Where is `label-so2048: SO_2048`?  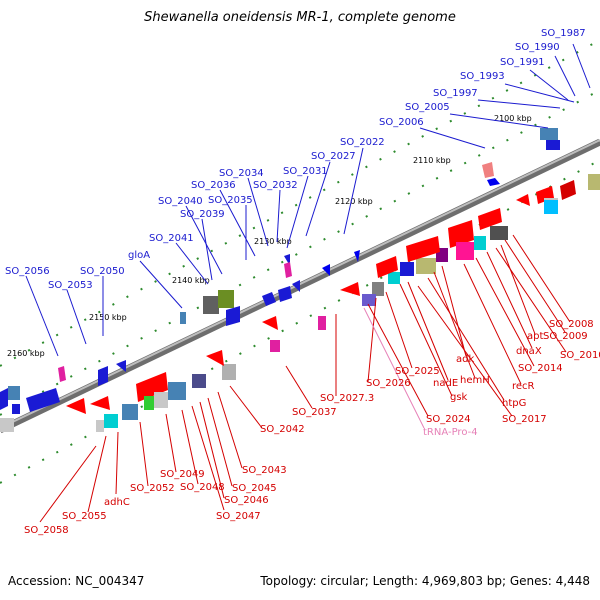
label-so2048: SO_2048 is located at coordinates (202, 487).